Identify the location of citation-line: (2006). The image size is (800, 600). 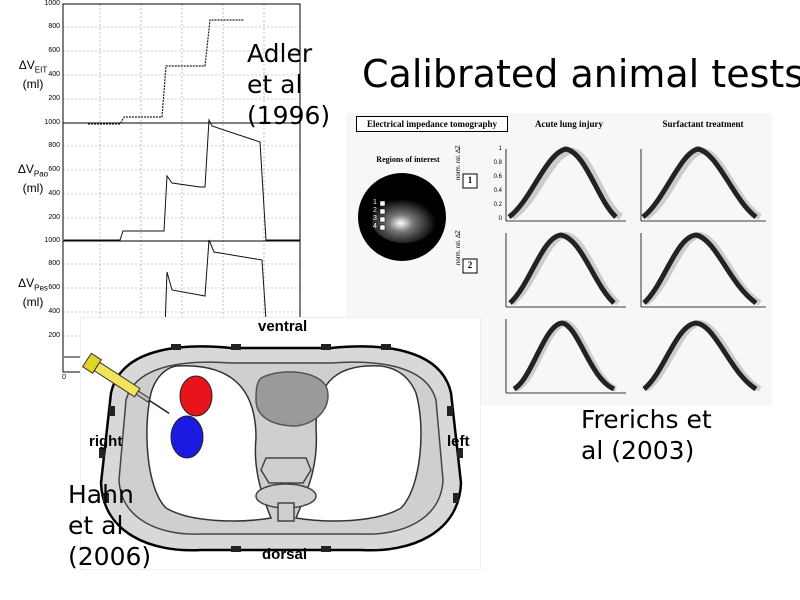
(110, 556).